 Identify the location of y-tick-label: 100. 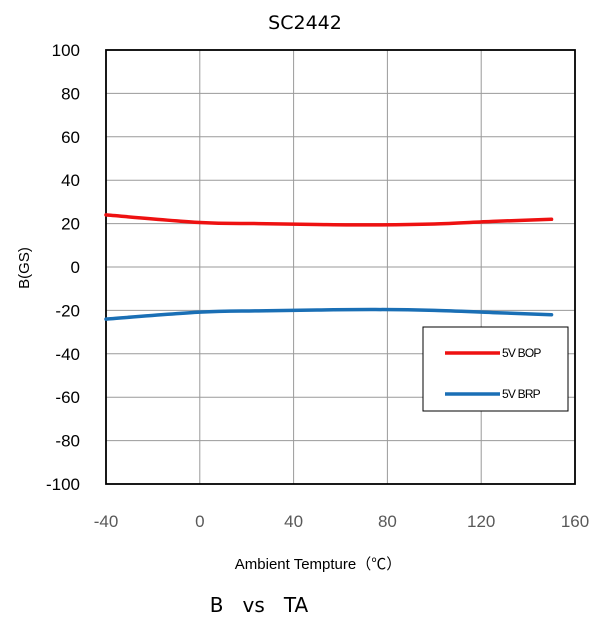
(66, 50).